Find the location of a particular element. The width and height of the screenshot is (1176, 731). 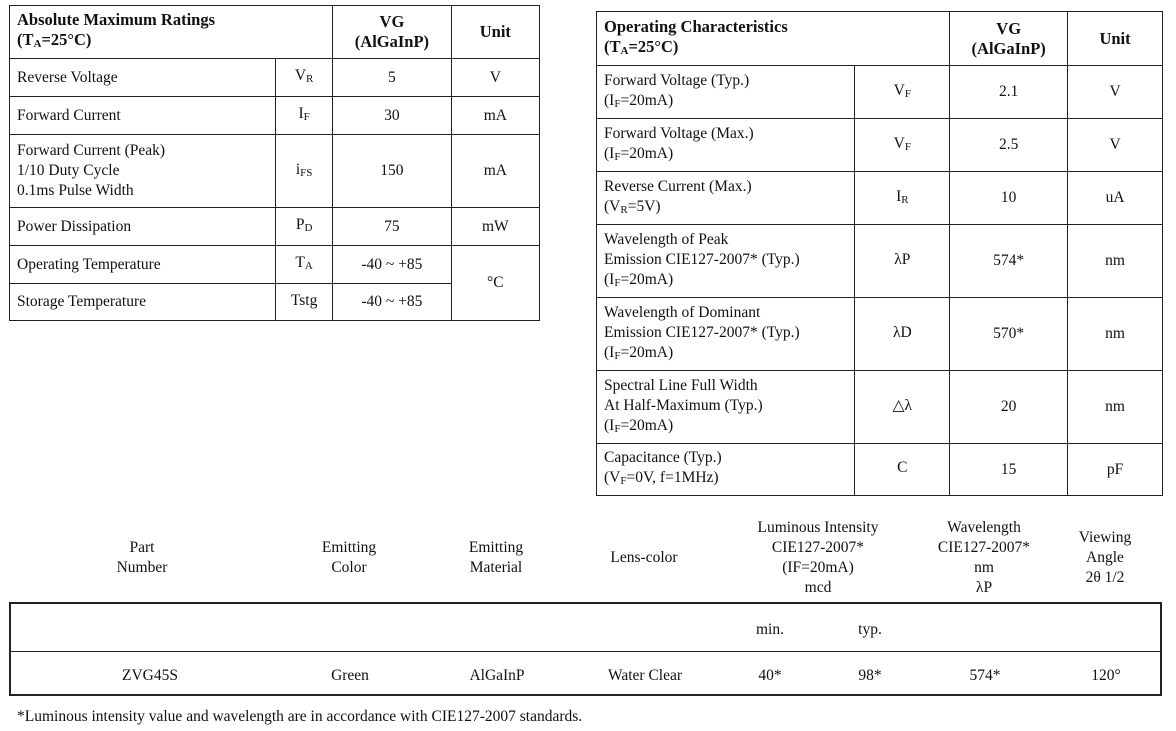

opc-unit: pF is located at coordinates (1115, 469).